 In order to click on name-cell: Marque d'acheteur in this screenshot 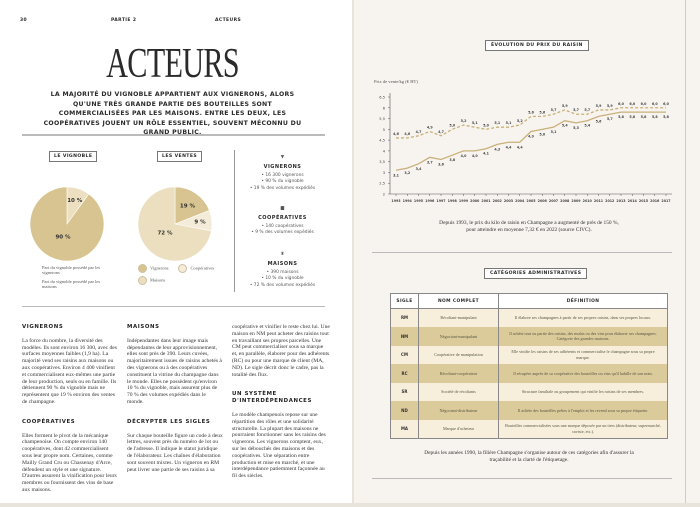, I will do `click(458, 428)`.